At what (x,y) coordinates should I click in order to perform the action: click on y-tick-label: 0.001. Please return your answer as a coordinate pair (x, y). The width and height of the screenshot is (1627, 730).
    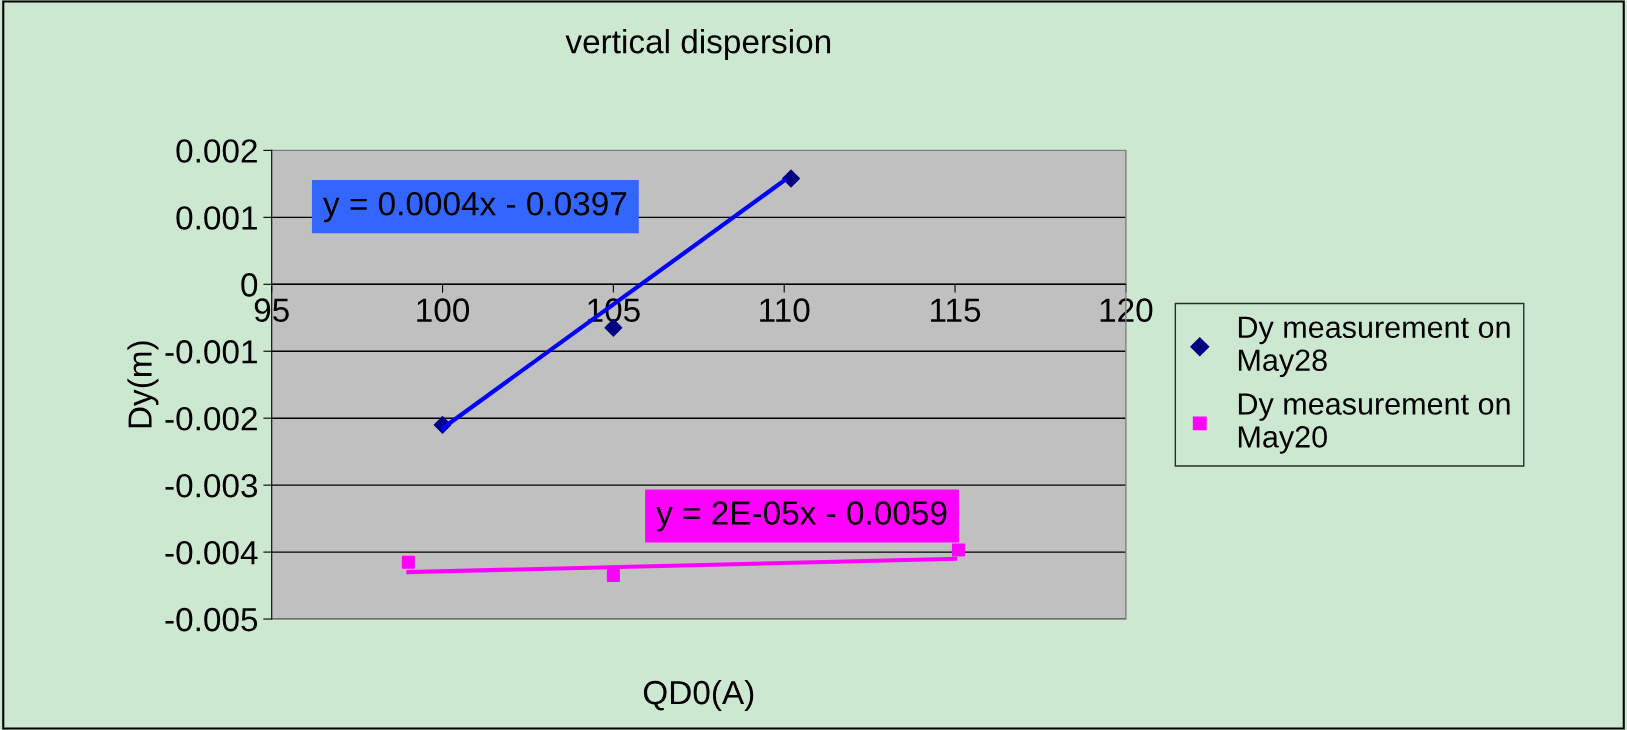
    Looking at the image, I should click on (216, 218).